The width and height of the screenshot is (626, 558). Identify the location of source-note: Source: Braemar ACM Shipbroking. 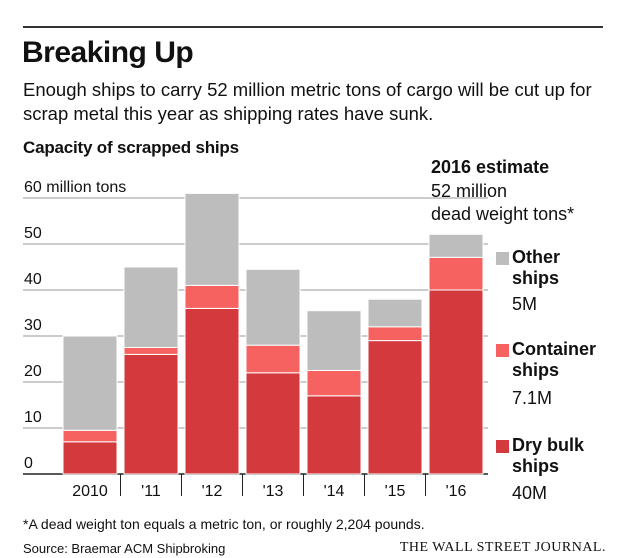
(124, 548).